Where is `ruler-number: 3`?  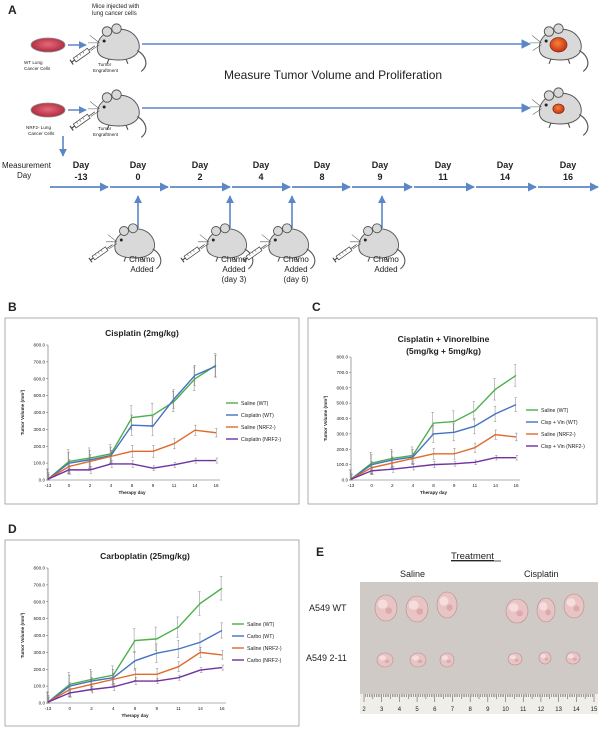
ruler-number: 3 is located at coordinates (382, 710).